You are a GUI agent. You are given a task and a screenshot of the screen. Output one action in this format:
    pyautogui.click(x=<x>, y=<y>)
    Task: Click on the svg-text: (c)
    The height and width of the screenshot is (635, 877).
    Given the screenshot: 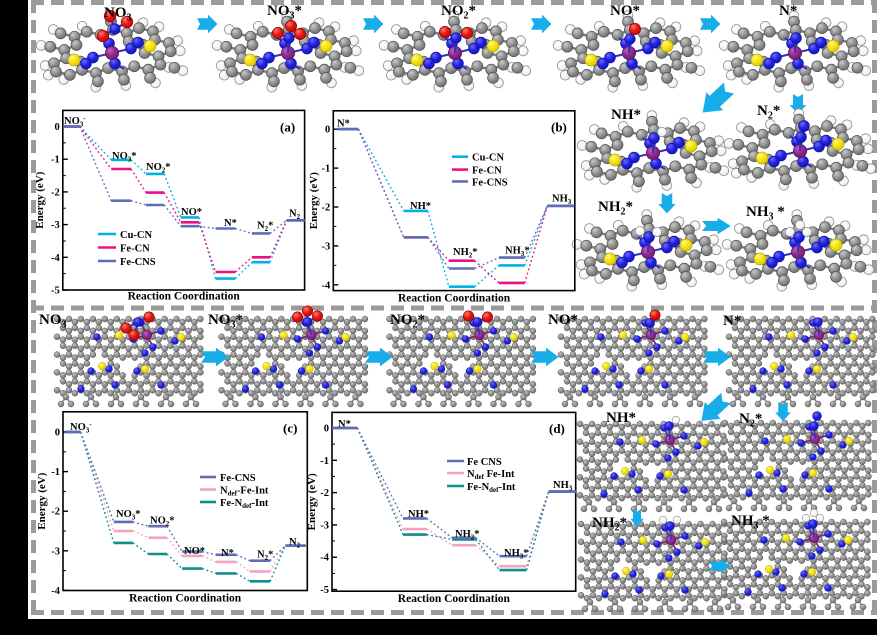 What is the action you would take?
    pyautogui.click(x=290, y=428)
    